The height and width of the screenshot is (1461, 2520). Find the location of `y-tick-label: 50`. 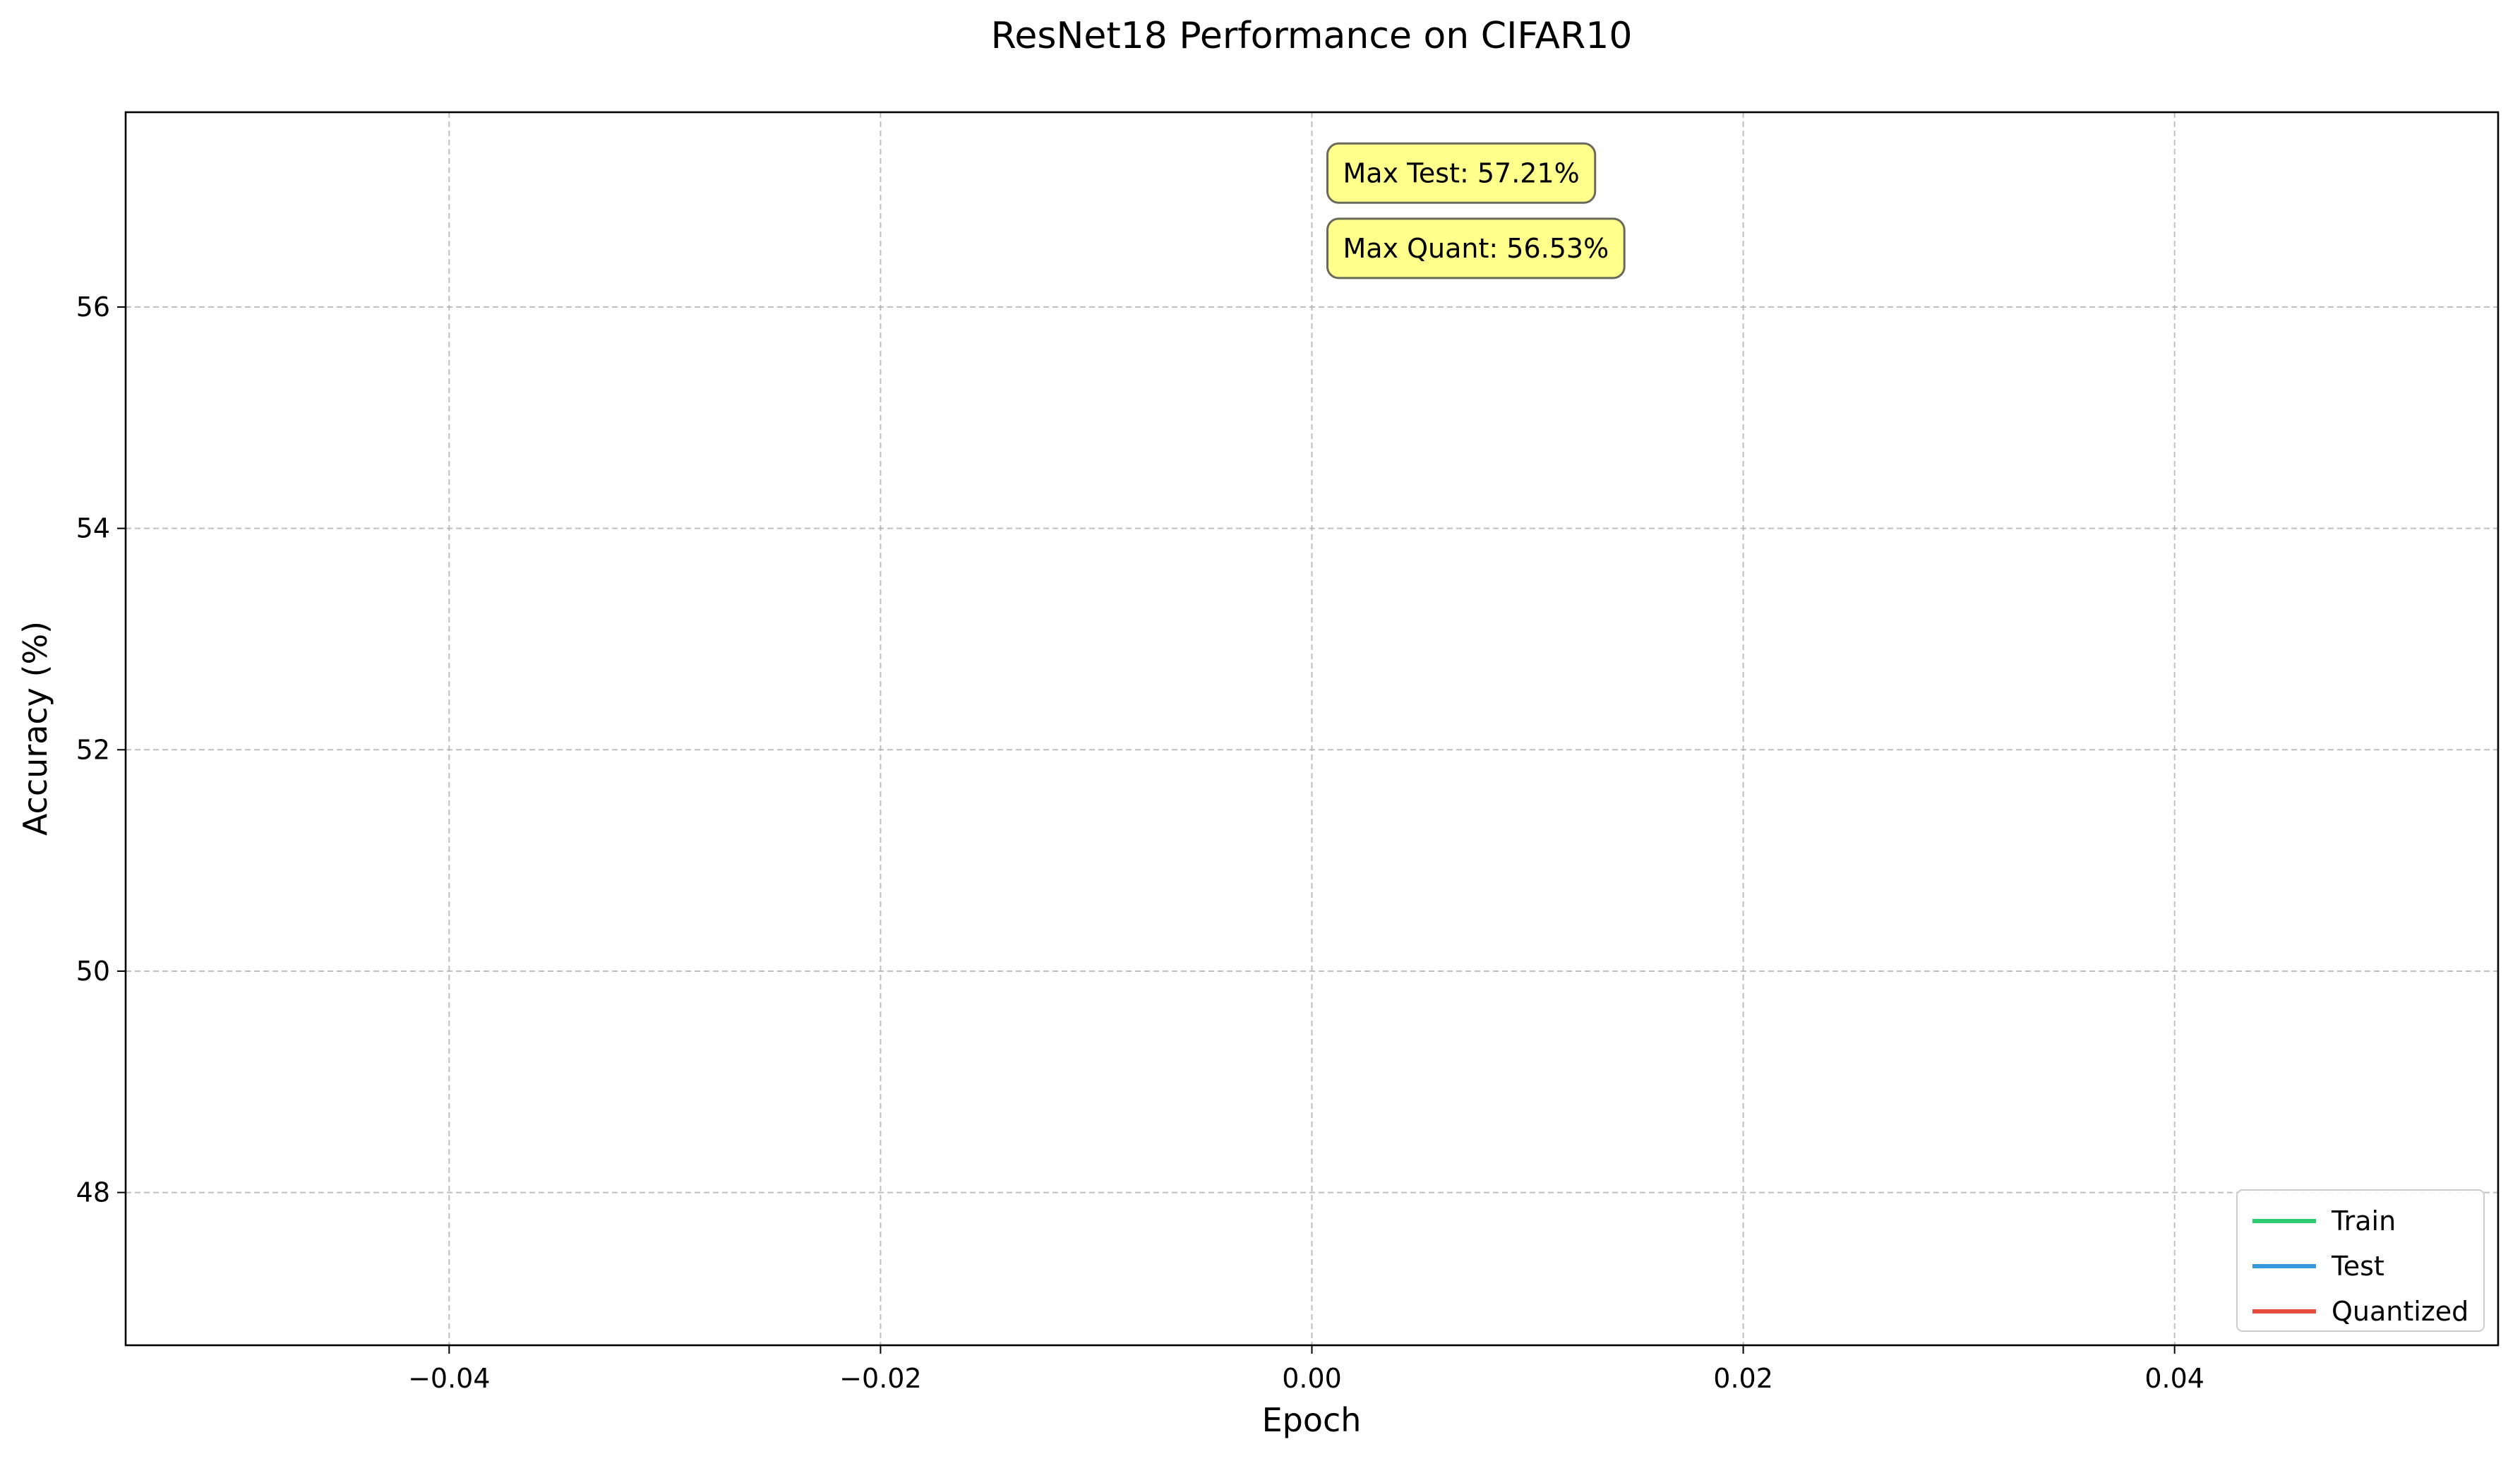

y-tick-label: 50 is located at coordinates (93, 971).